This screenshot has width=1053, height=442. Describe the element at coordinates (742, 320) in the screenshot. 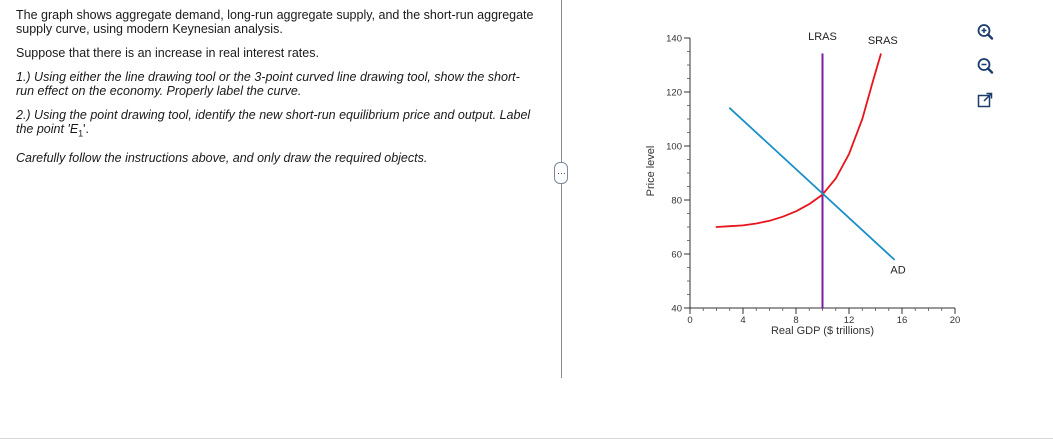

I see `x-tick-label: 4` at that location.